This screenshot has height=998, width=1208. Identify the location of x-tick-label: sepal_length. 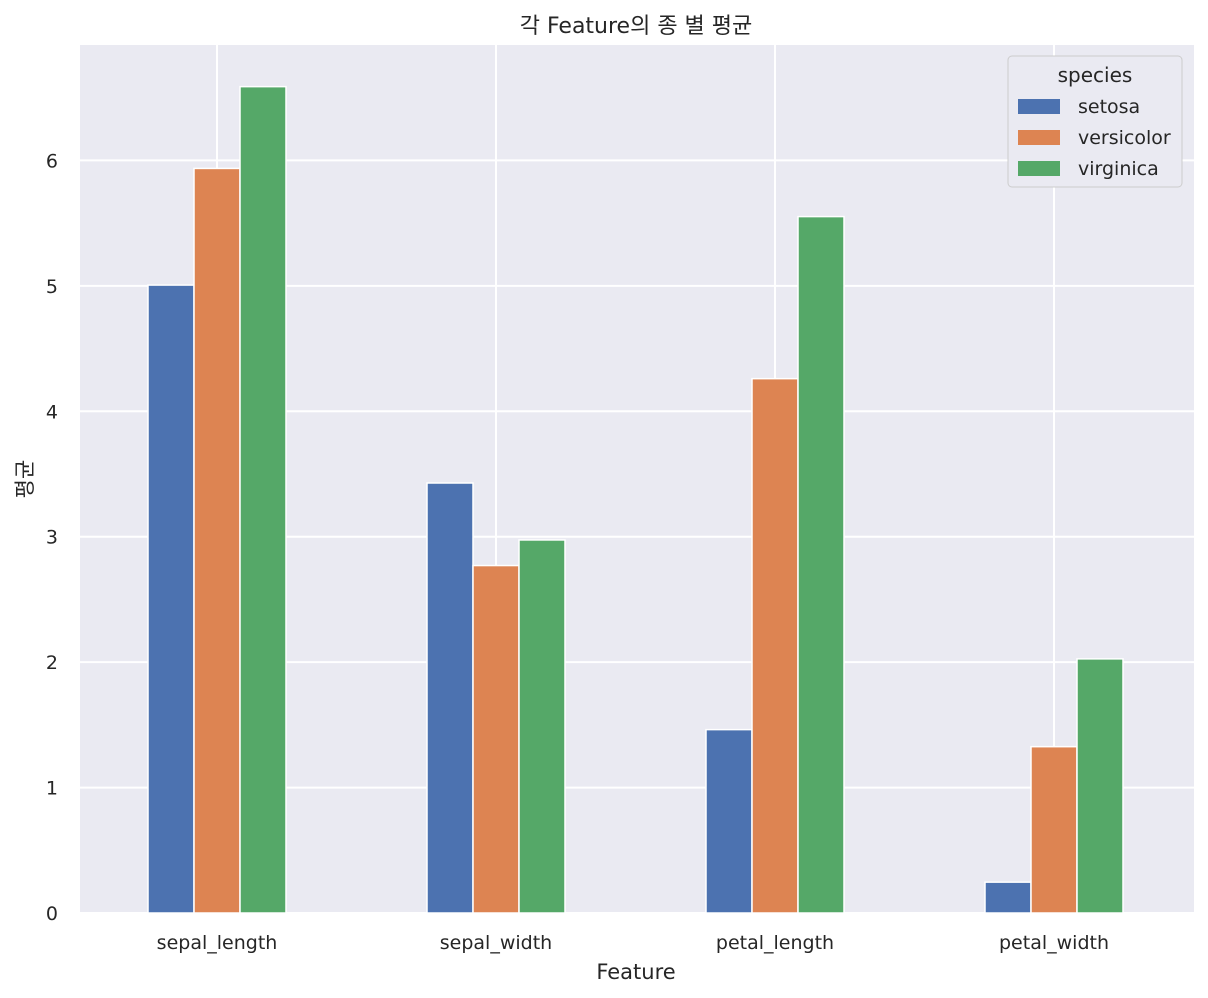
(217, 943).